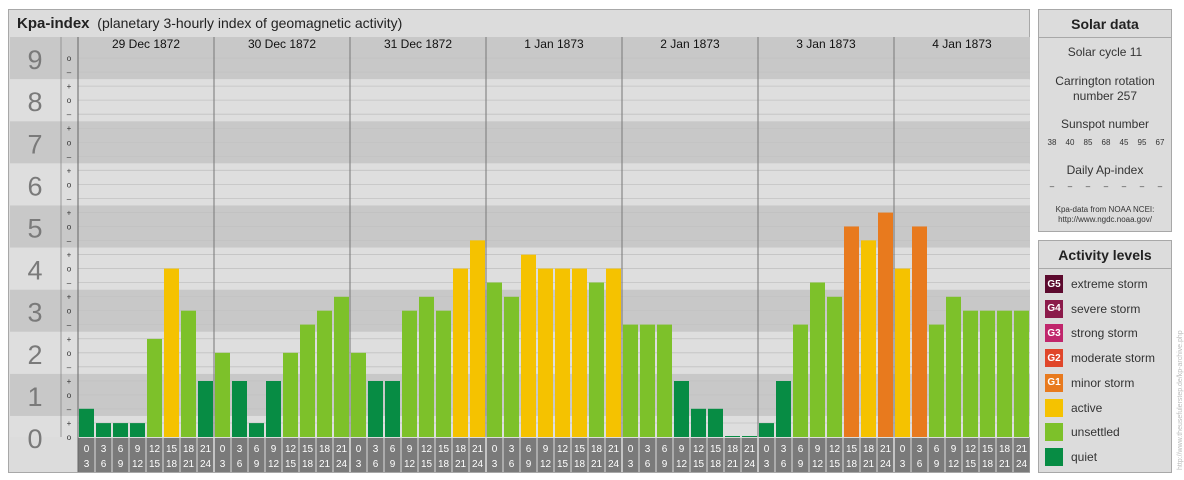  What do you see at coordinates (1092, 309) in the screenshot?
I see `legend-item: G4 severe storm` at bounding box center [1092, 309].